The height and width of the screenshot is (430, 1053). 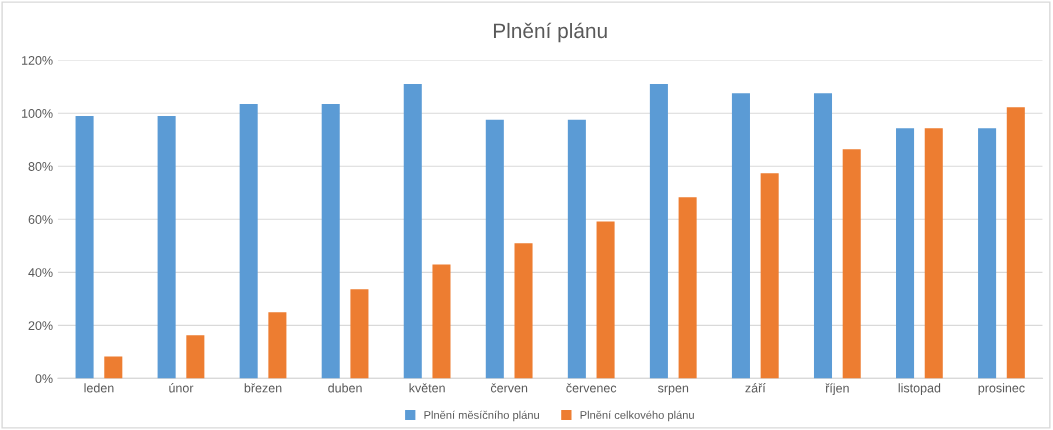 I want to click on y-tick-label: 0%, so click(x=44, y=379).